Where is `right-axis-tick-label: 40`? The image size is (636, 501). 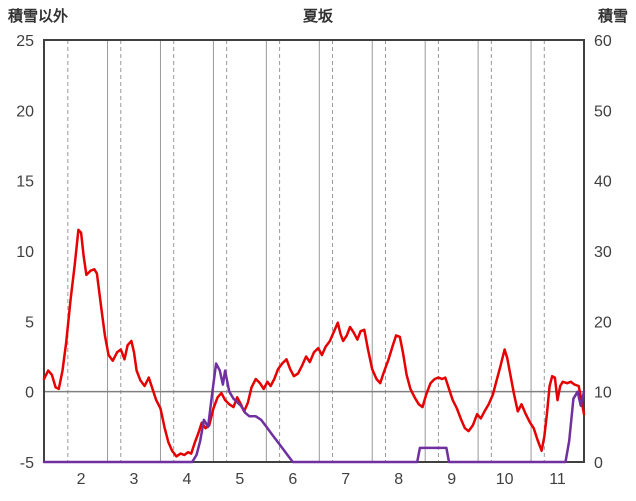 right-axis-tick-label: 40 is located at coordinates (603, 182).